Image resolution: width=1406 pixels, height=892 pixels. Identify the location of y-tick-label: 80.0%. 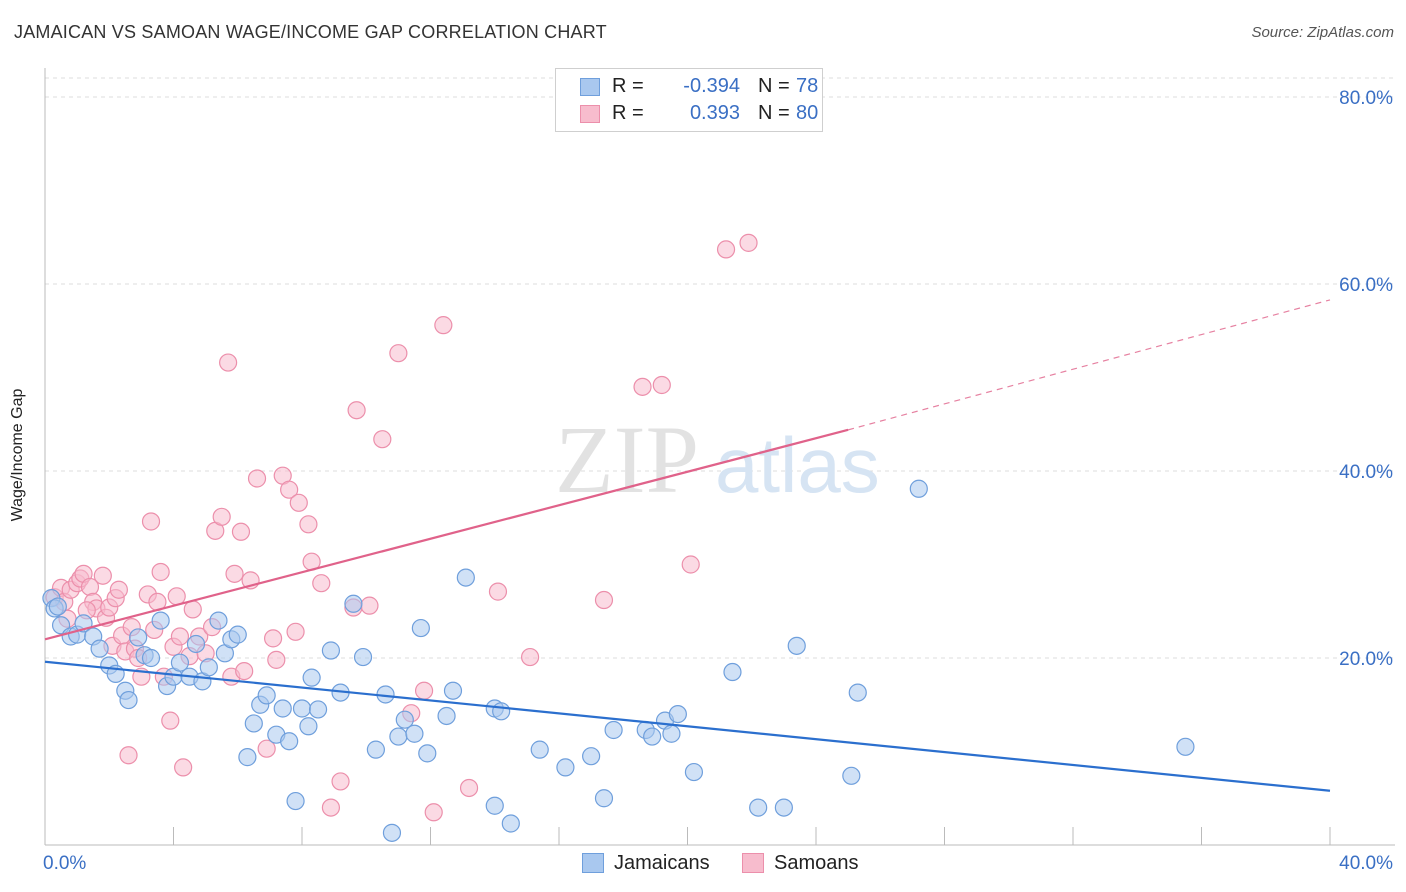
(1366, 98).